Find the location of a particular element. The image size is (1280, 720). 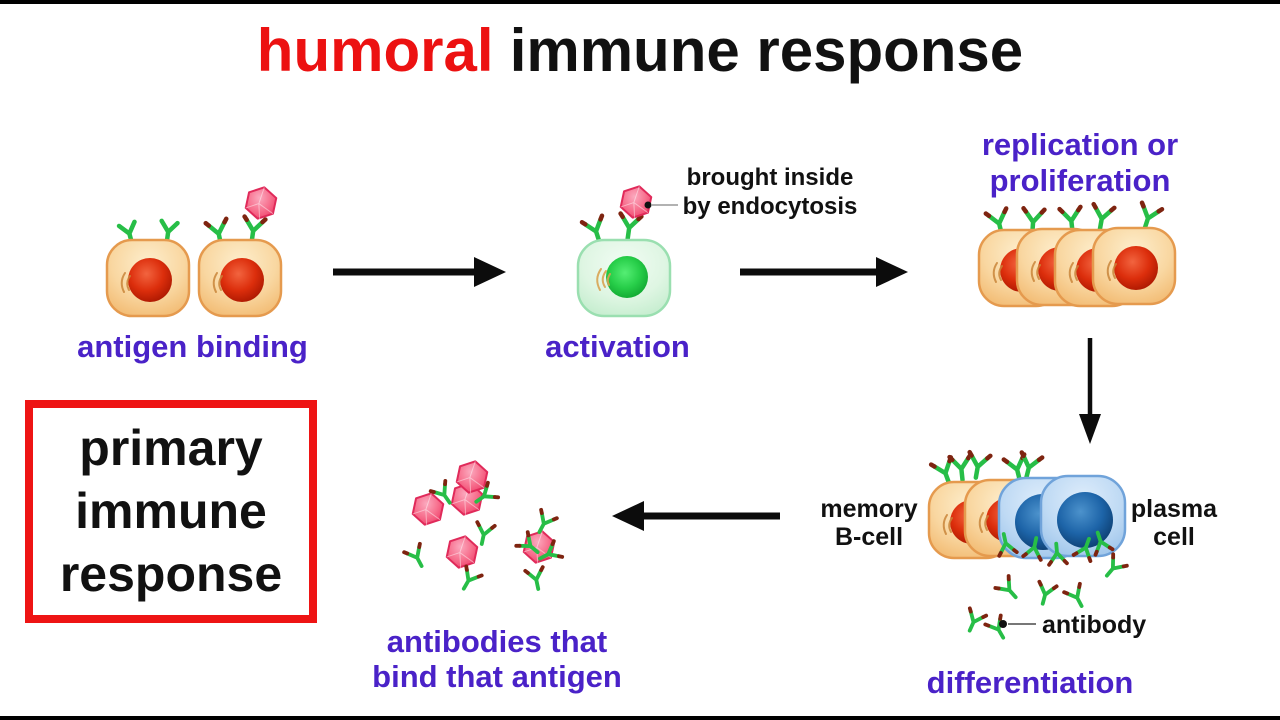

arrow-left is located at coordinates (696, 516).